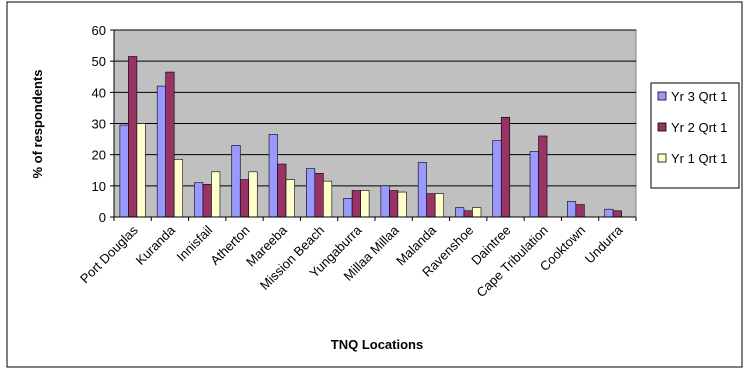 The image size is (745, 374). What do you see at coordinates (99, 124) in the screenshot?
I see `y-tick-label: 30` at bounding box center [99, 124].